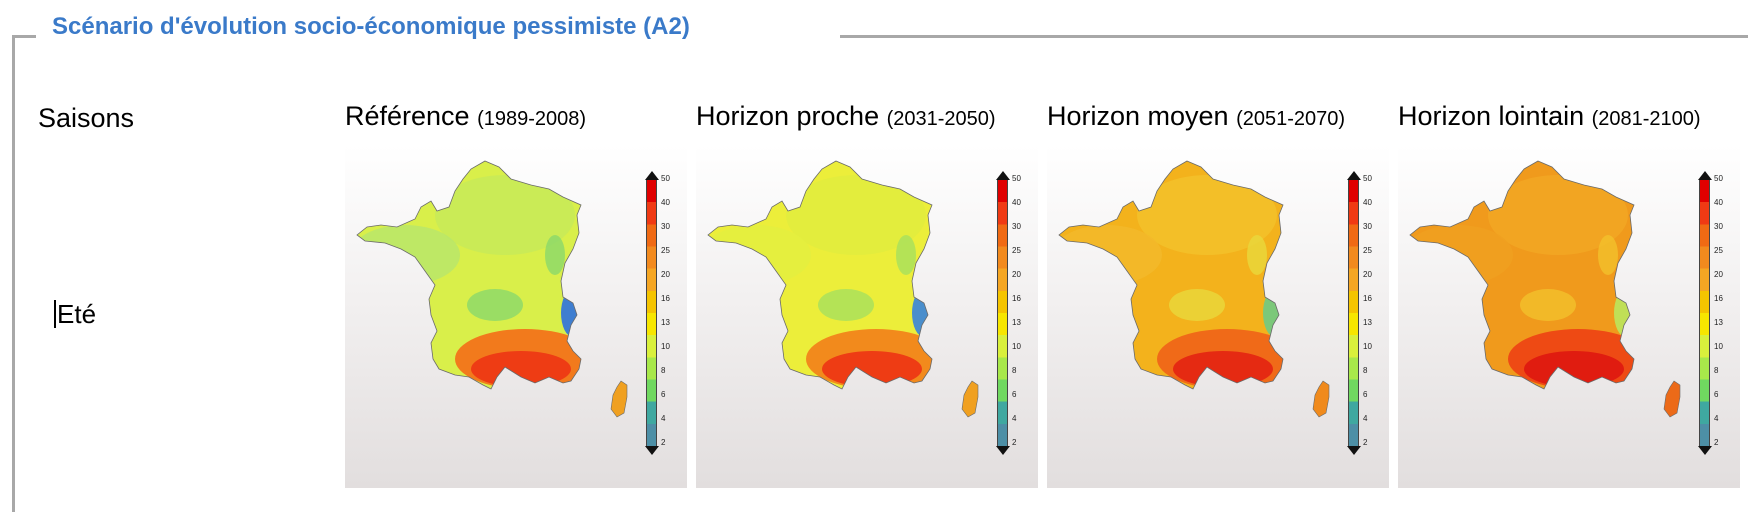  I want to click on season-text: Eté, so click(77, 314).